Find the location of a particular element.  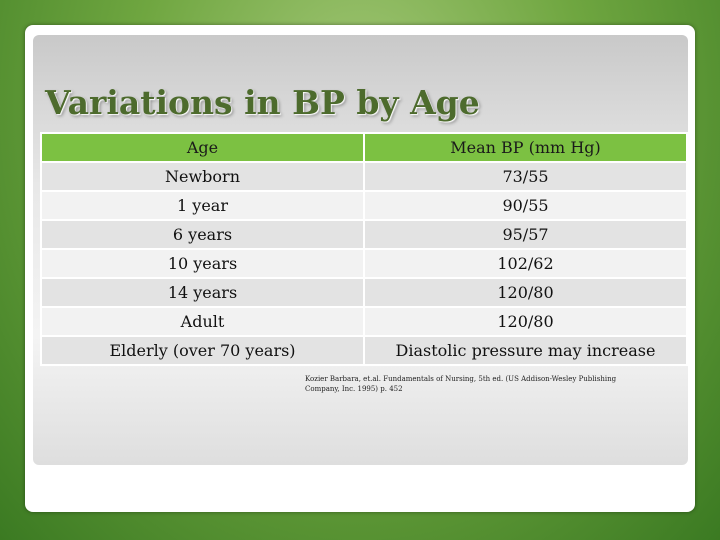

table-cell: 6 years is located at coordinates (202, 234).